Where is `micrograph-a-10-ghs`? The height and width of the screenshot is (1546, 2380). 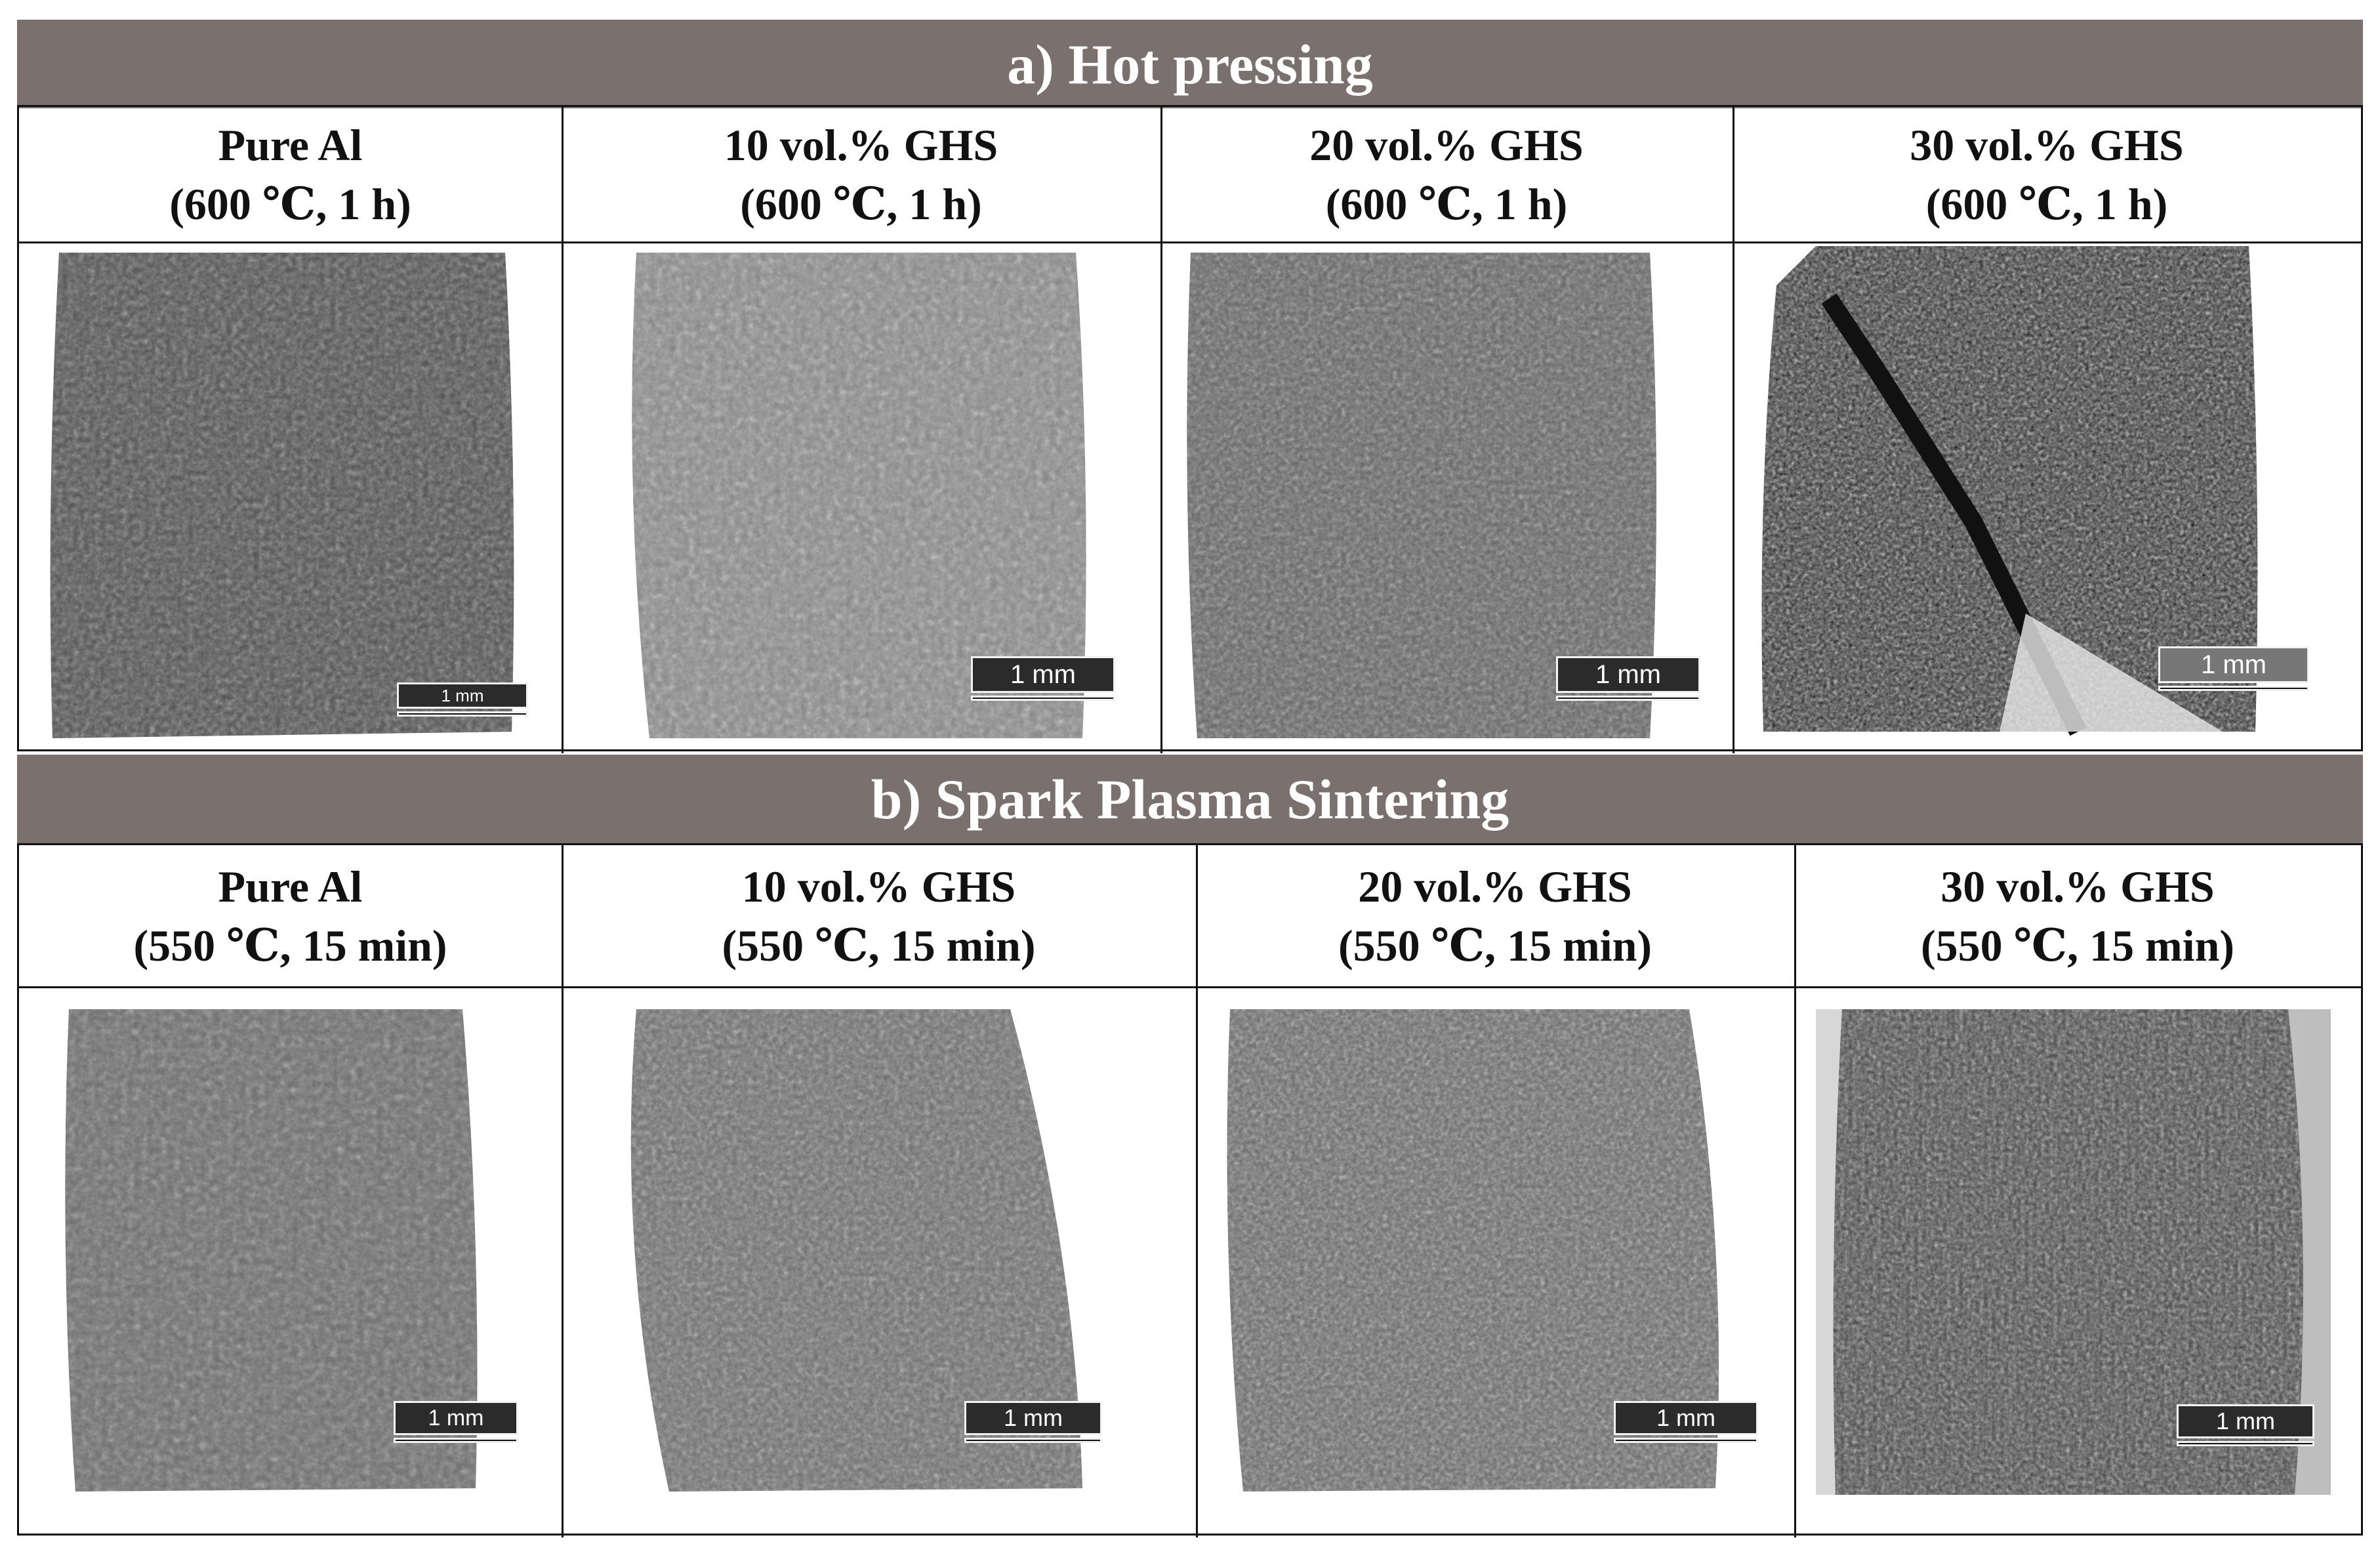 micrograph-a-10-ghs is located at coordinates (859, 495).